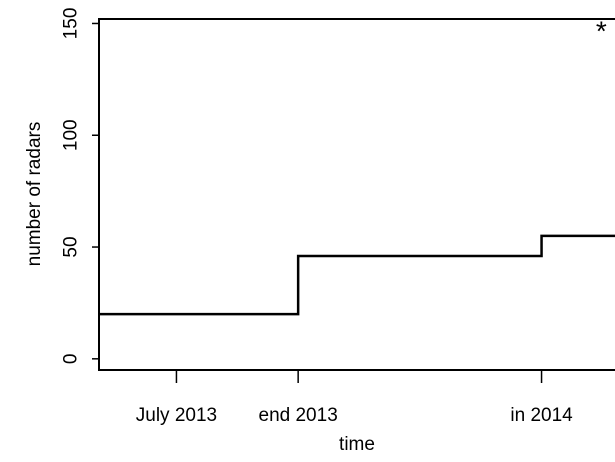 Image resolution: width=615 pixels, height=462 pixels. I want to click on x-tick-label: end 2013, so click(298, 415).